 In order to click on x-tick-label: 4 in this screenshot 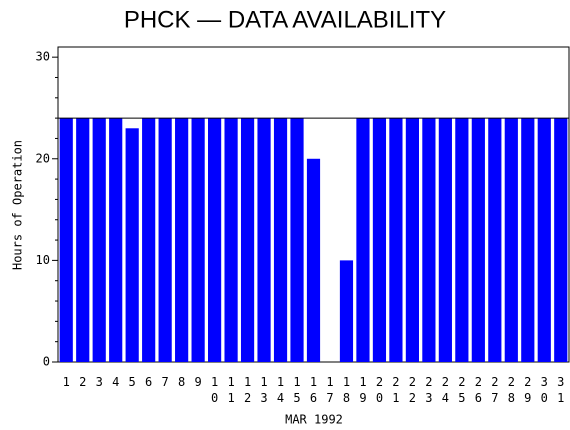, I will do `click(115, 382)`.